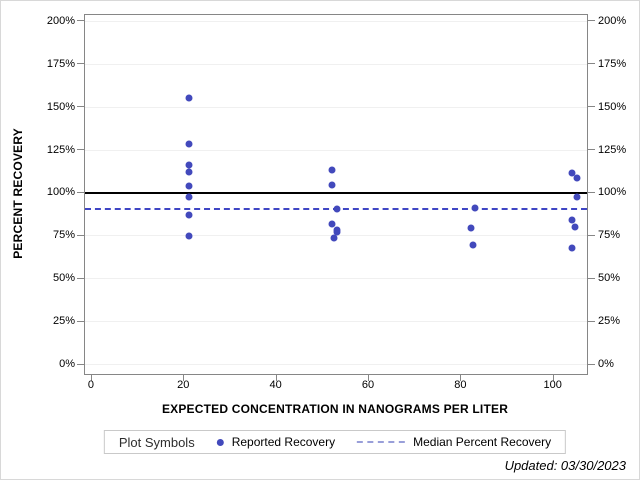 Image resolution: width=640 pixels, height=480 pixels. Describe the element at coordinates (609, 321) in the screenshot. I see `y-tick-label-right: 25%` at that location.